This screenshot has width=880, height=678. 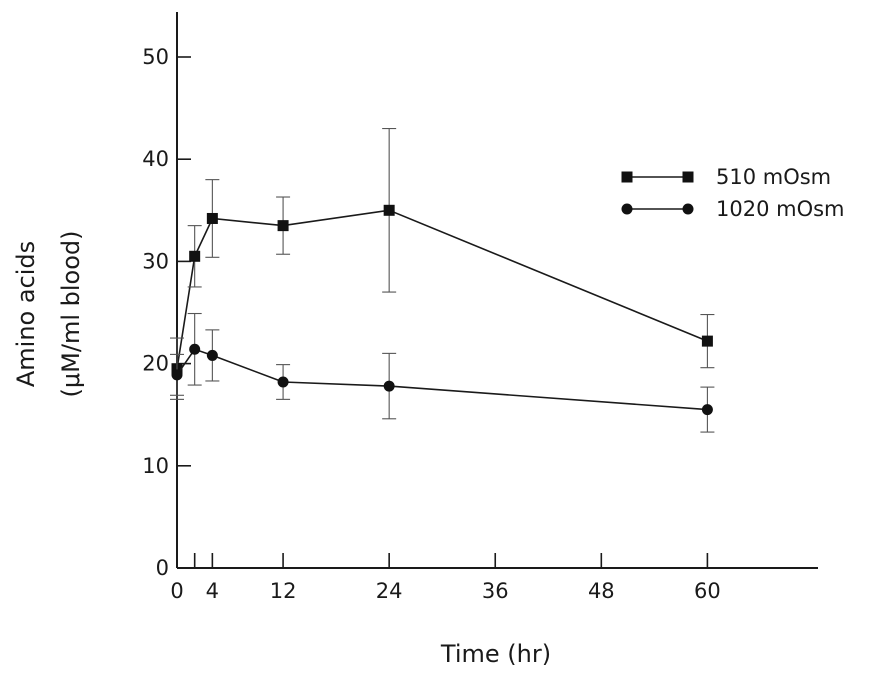 I want to click on legend-item-1: 510 mOsm, so click(x=726, y=177).